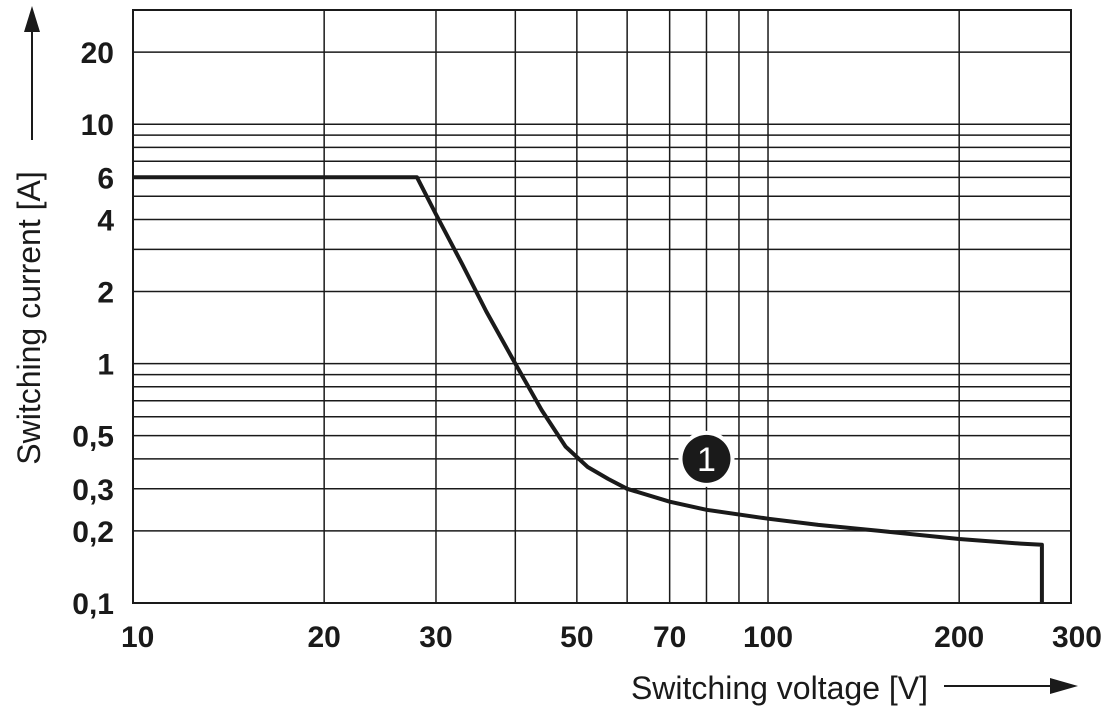  I want to click on x-tick-label: 70, so click(669, 637).